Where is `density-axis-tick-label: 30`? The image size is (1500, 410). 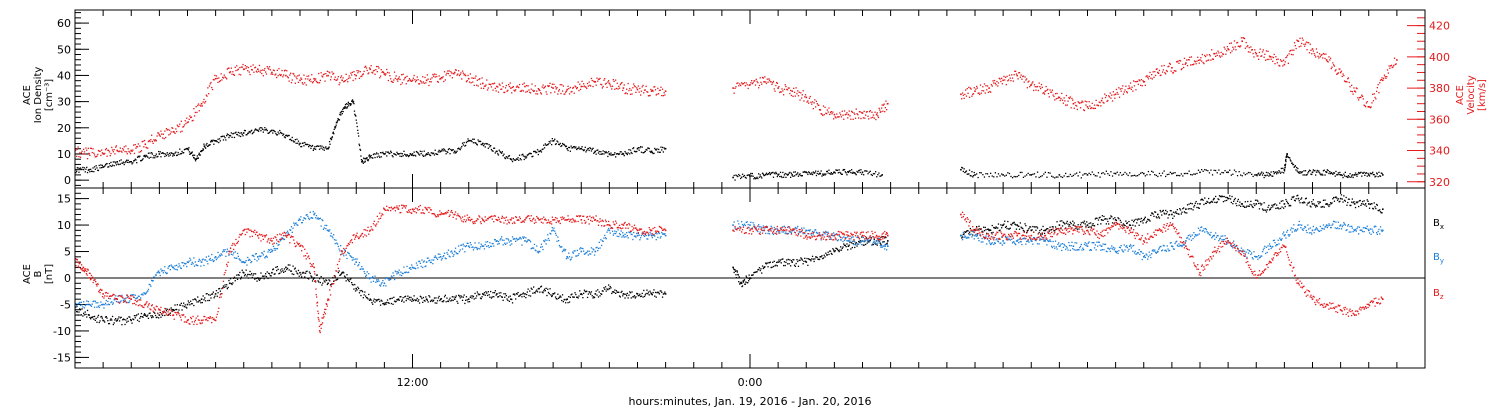
density-axis-tick-label: 30 is located at coordinates (64, 102).